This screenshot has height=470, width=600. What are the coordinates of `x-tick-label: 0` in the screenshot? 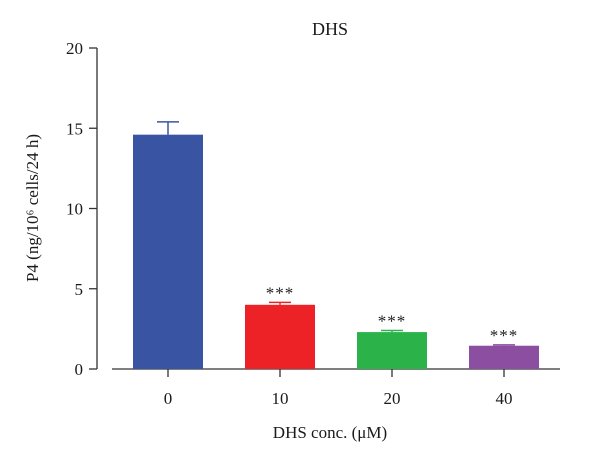 It's located at (168, 398).